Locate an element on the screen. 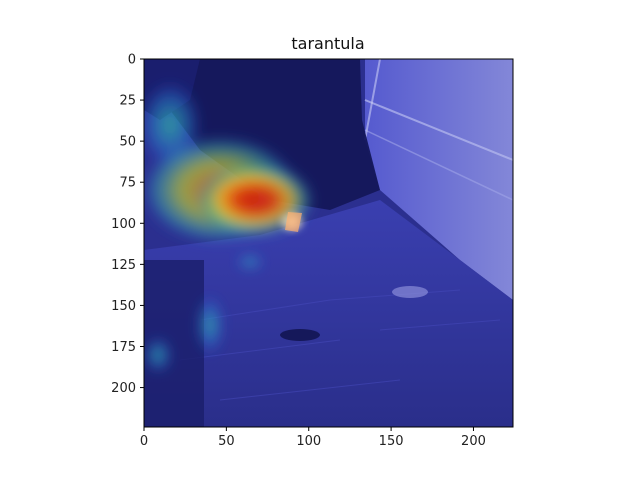 This screenshot has height=480, width=640. y-tick-label: 75 is located at coordinates (127, 183).